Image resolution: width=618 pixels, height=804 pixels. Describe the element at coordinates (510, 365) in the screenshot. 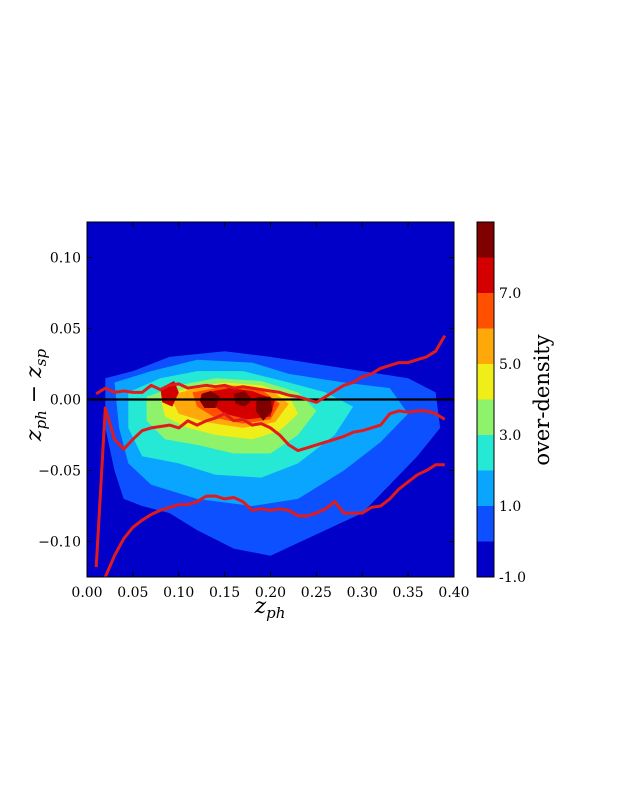

I see `colorbar-tick-label: 5.0` at that location.